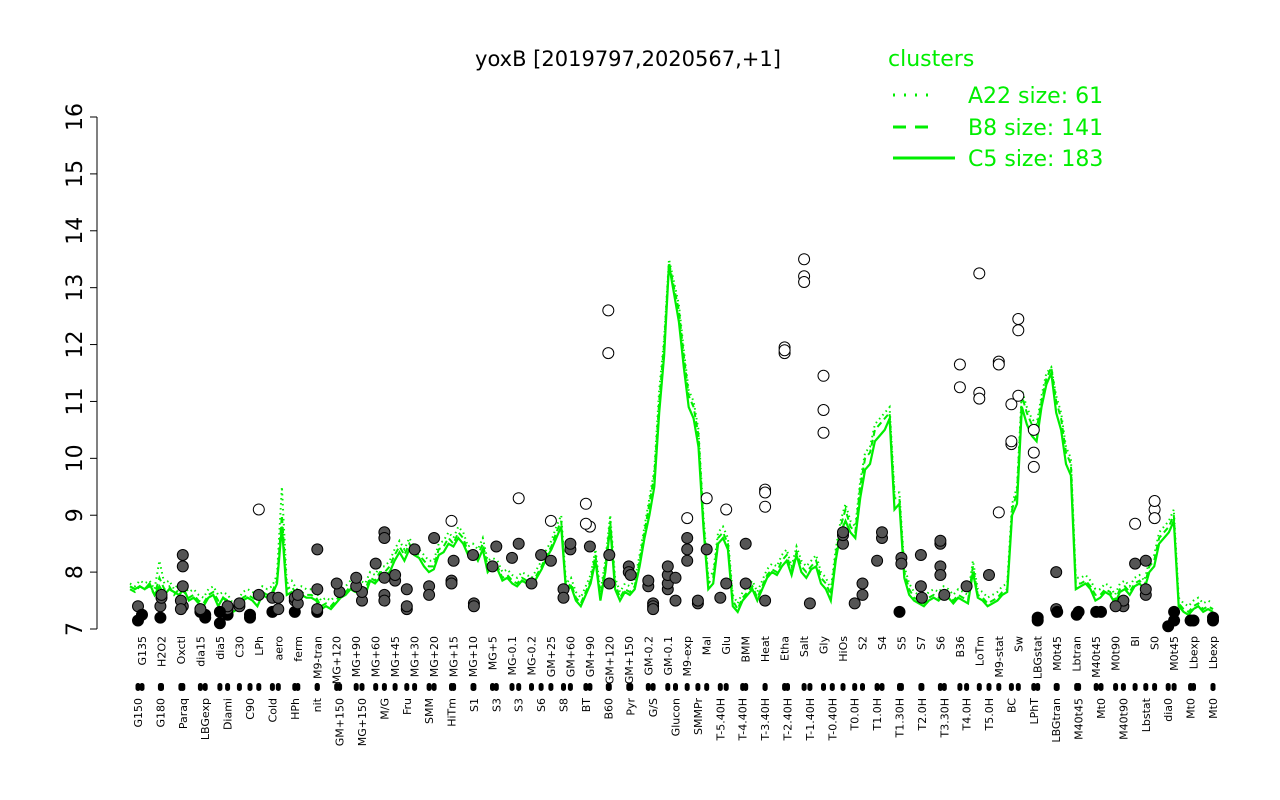 The image size is (1280, 800). Describe the element at coordinates (687, 656) in the screenshot. I see `x-tick-label: M9-exp` at that location.